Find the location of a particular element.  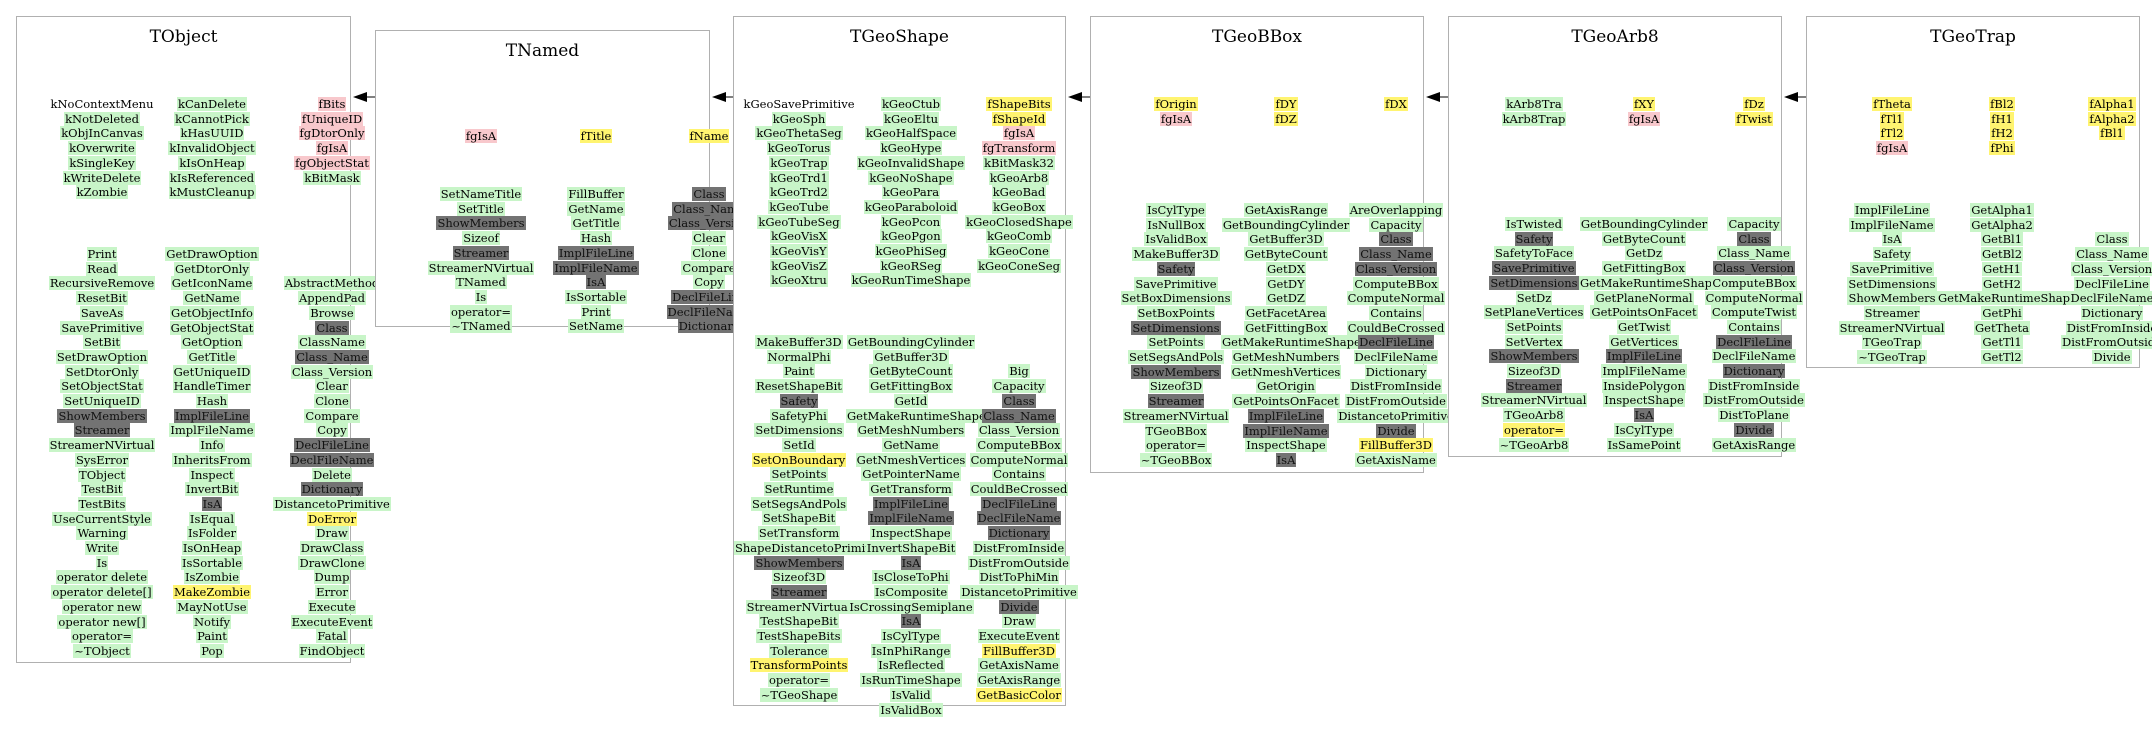

class-member: IsNullBox is located at coordinates (1176, 224).